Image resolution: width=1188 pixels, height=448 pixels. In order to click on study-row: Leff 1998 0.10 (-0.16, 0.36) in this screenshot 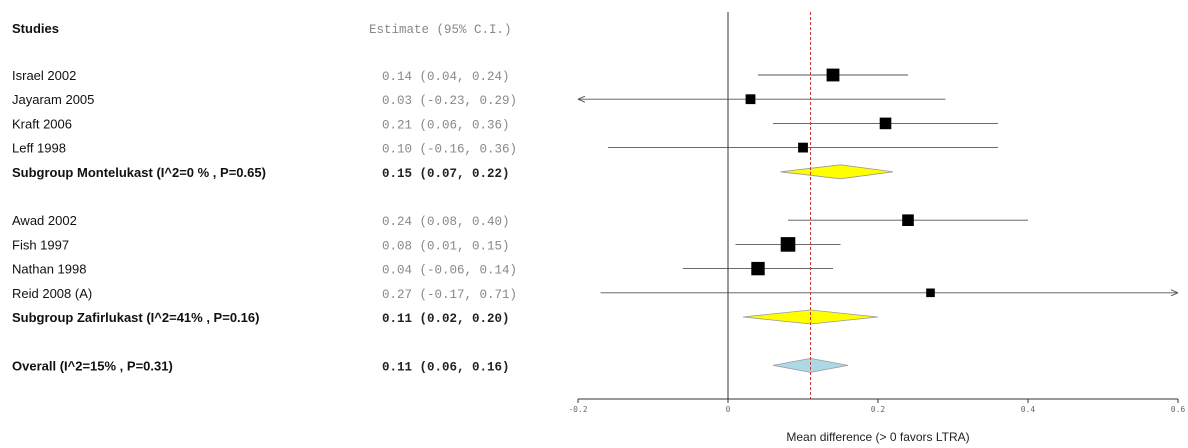, I will do `click(505, 149)`.